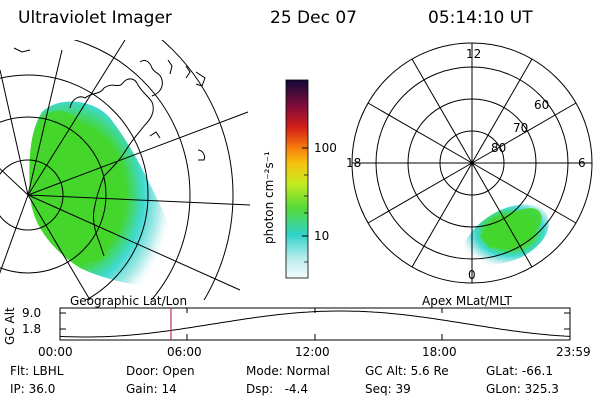 The image size is (600, 400). I want to click on altitude-curve, so click(315, 324).